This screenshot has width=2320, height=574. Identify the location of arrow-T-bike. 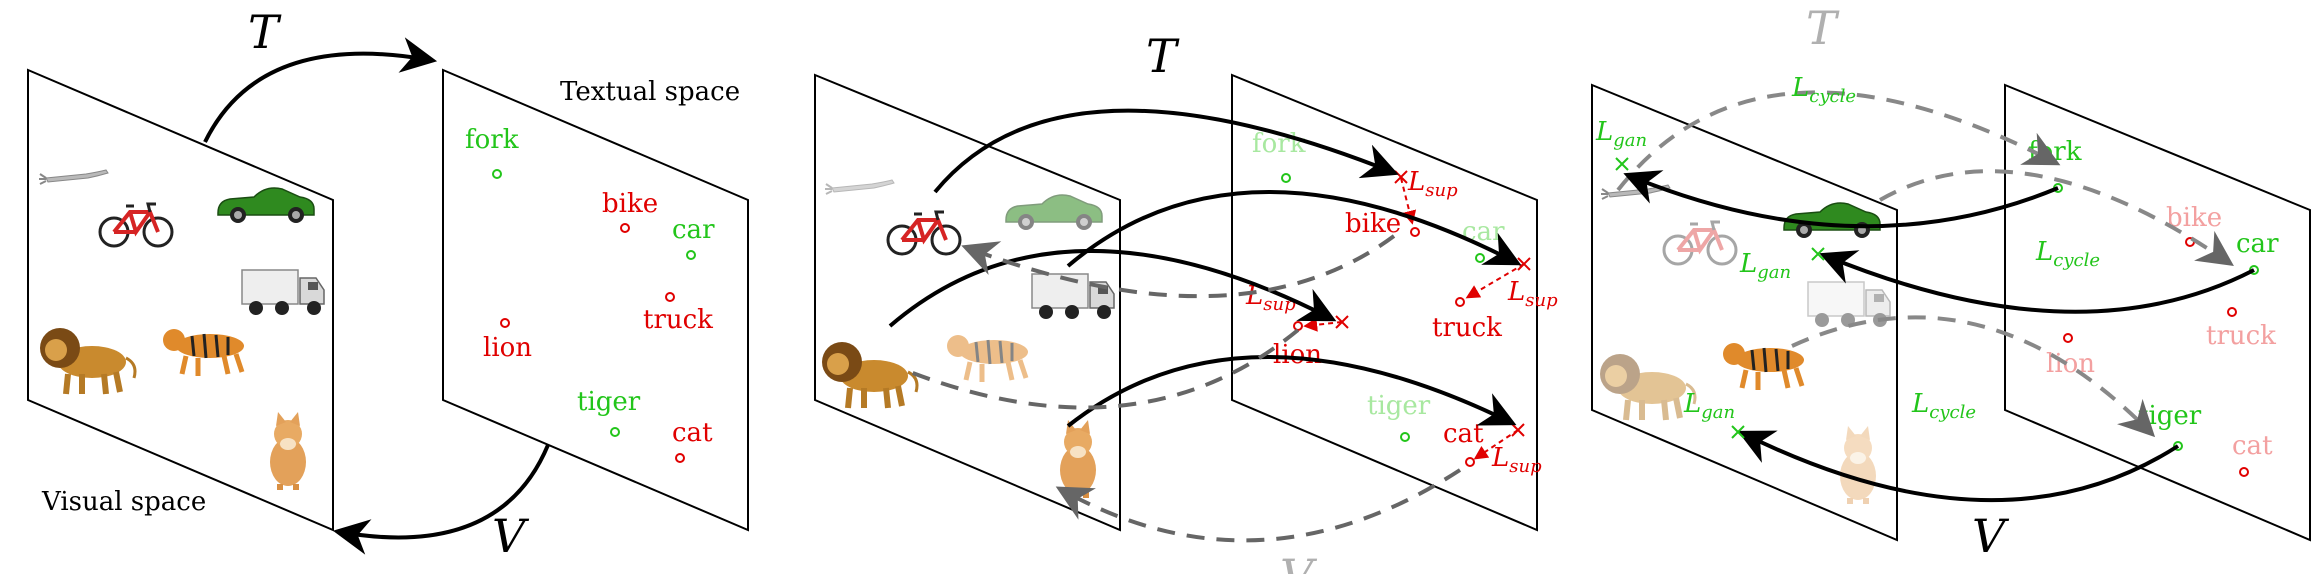
(1166, 151).